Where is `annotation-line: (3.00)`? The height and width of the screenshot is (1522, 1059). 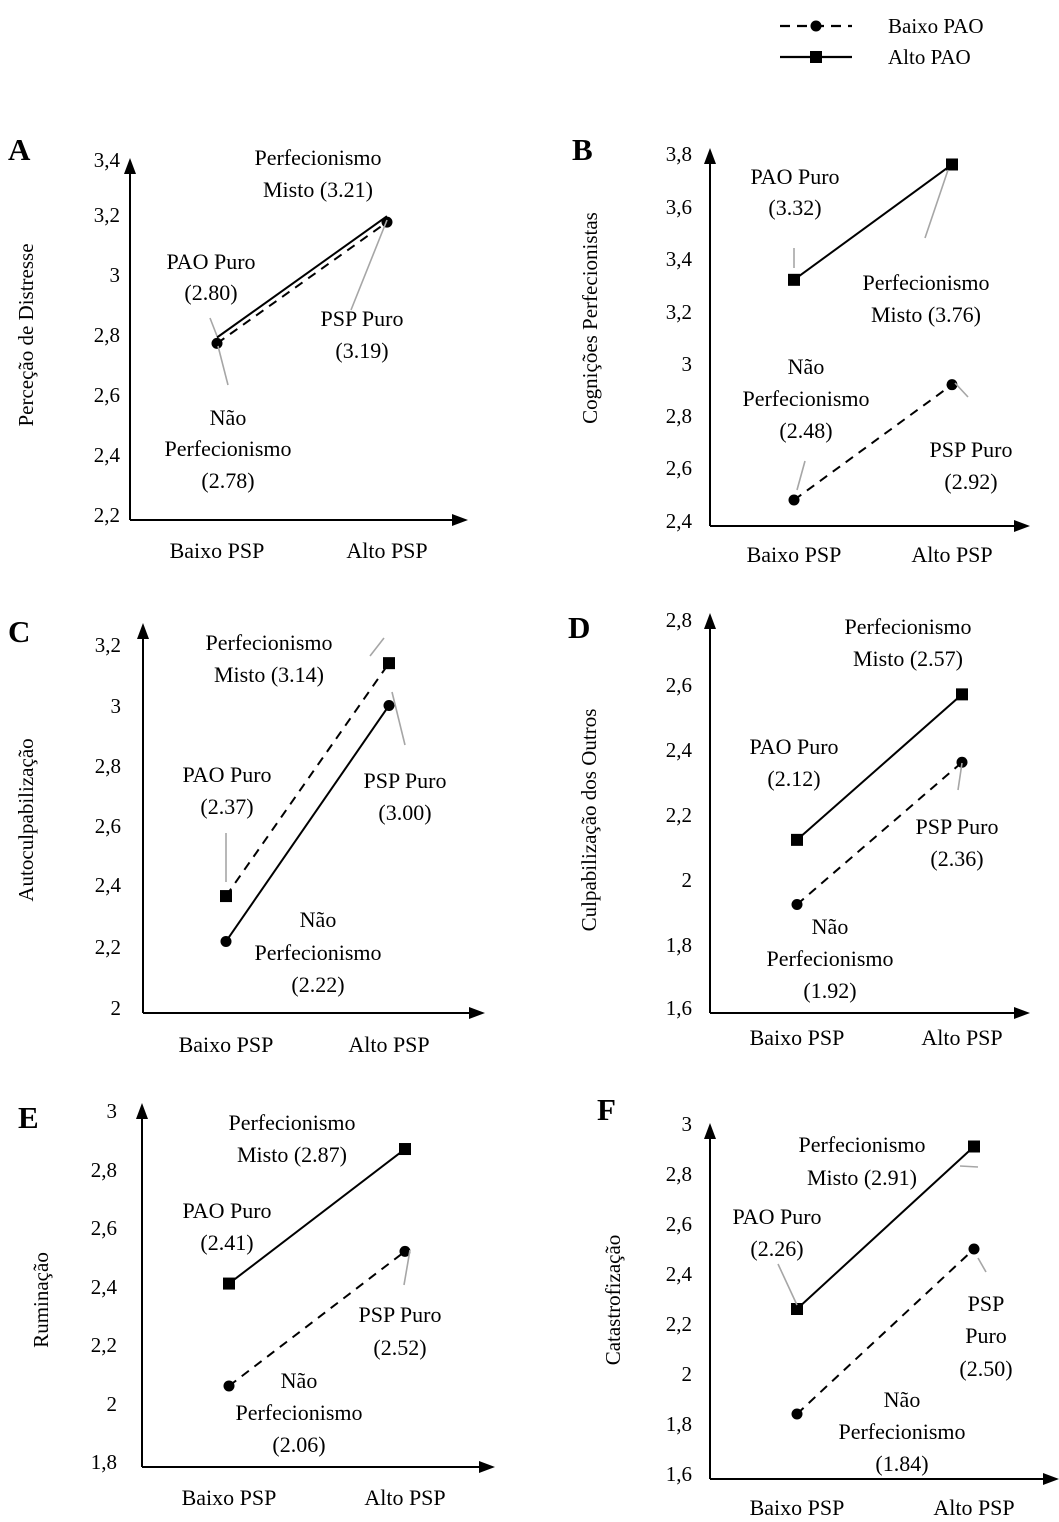 annotation-line: (3.00) is located at coordinates (404, 812).